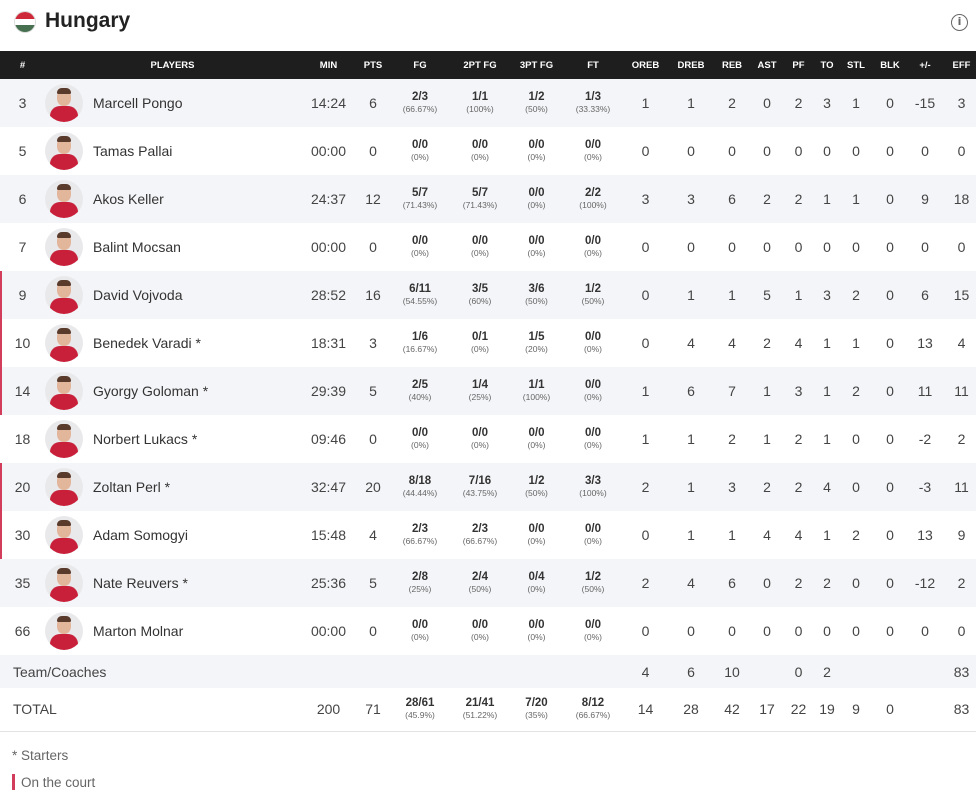  Describe the element at coordinates (480, 589) in the screenshot. I see `two-pointers-pct: (50%)` at that location.